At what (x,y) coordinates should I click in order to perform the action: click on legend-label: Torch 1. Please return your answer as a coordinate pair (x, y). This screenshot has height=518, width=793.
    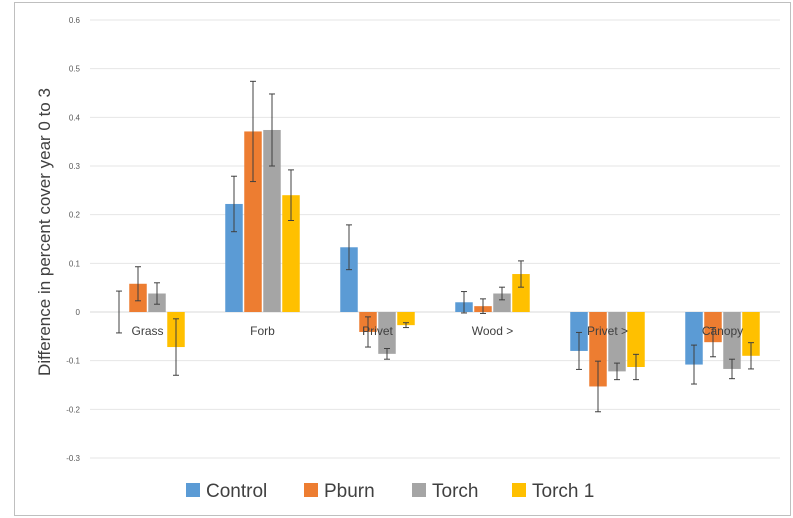
    Looking at the image, I should click on (563, 491).